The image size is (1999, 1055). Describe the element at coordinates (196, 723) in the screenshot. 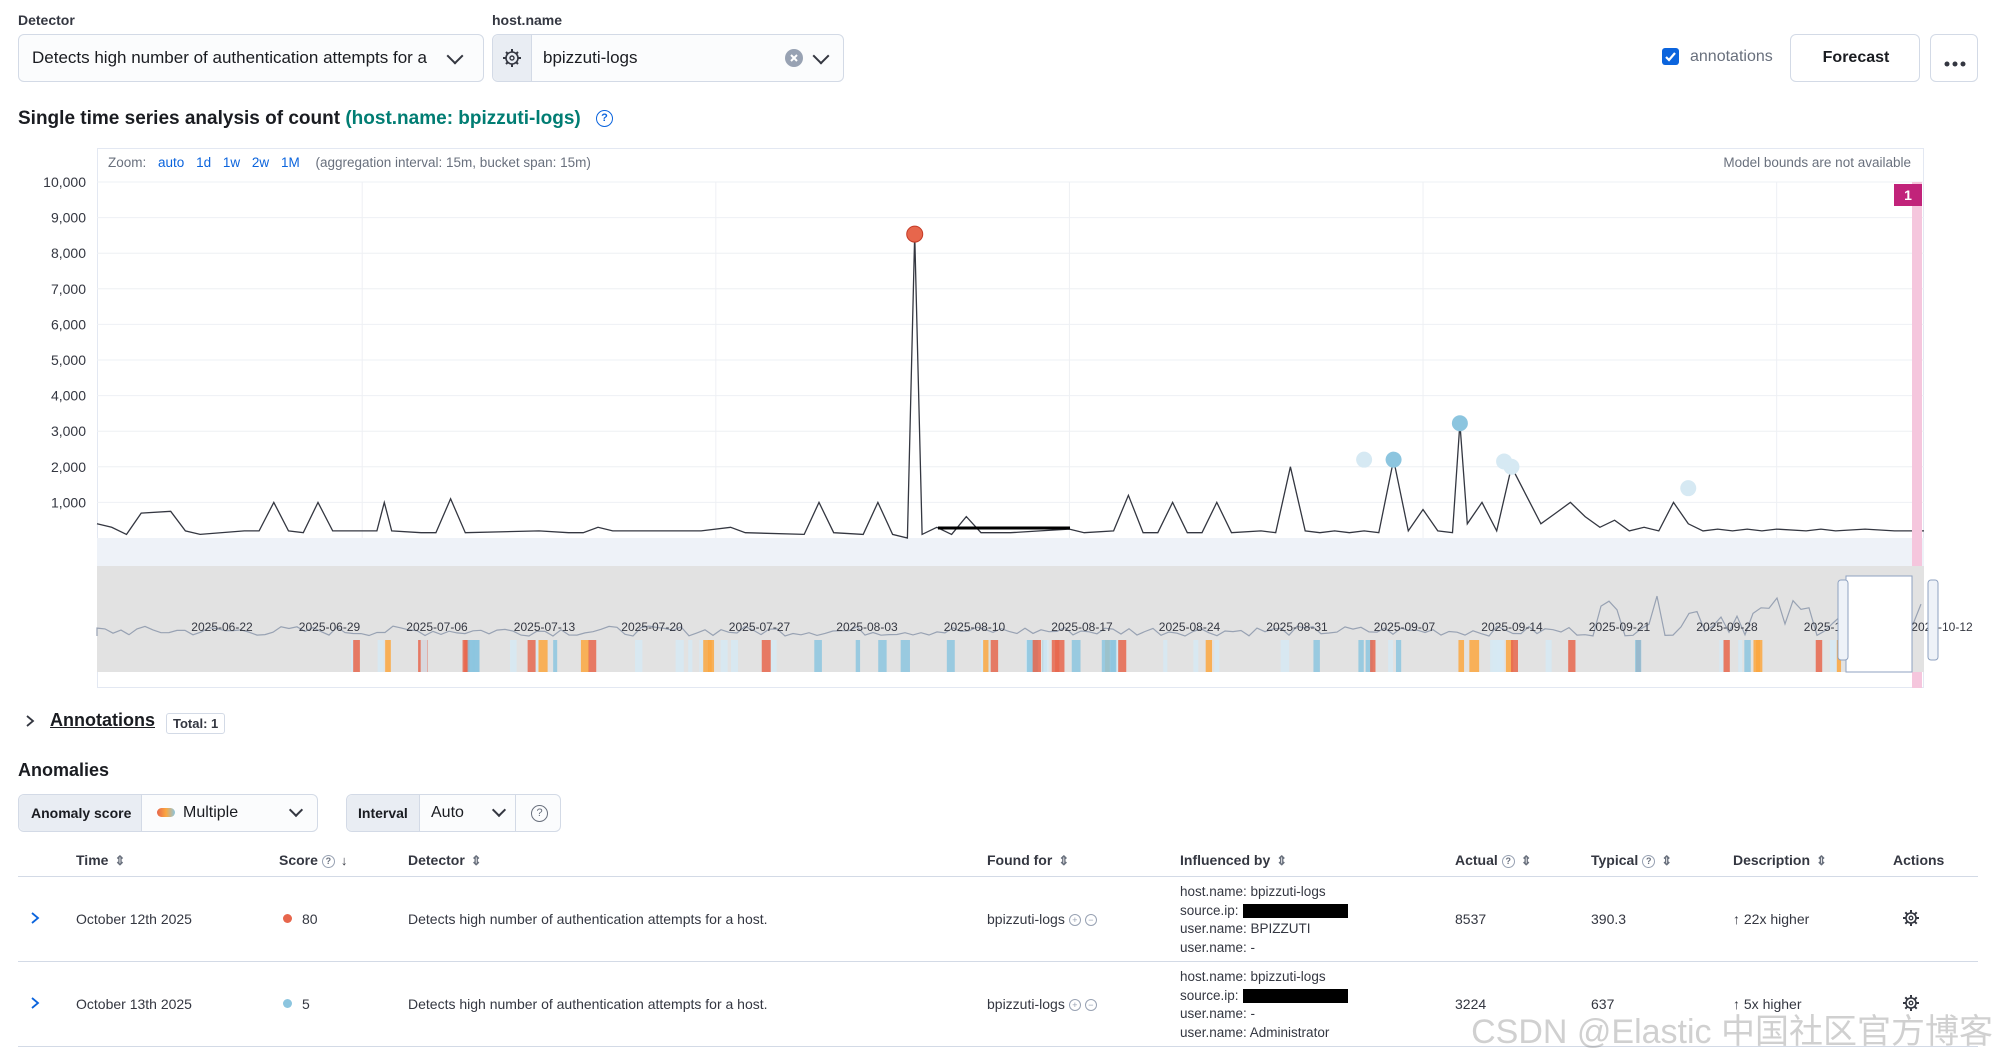

I see `annotations-total-badge: Total: 1` at that location.